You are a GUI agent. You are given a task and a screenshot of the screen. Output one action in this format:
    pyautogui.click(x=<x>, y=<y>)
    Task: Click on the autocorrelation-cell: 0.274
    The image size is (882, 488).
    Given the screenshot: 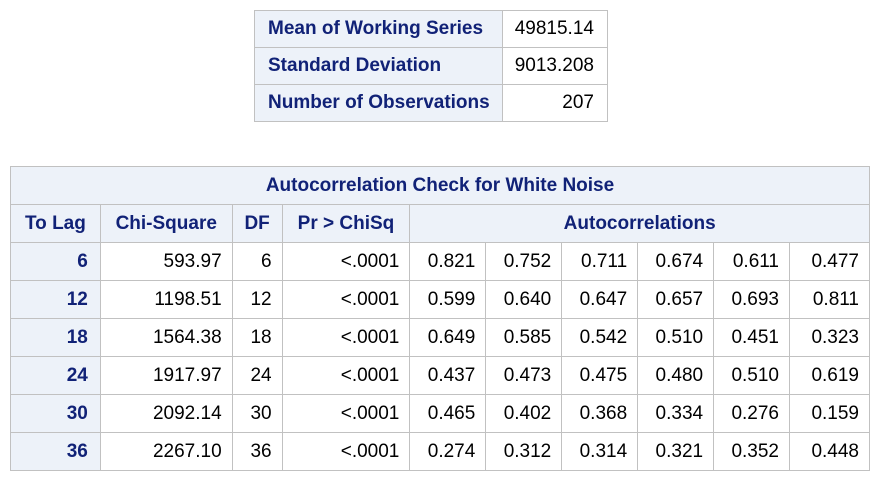 What is the action you would take?
    pyautogui.click(x=448, y=451)
    